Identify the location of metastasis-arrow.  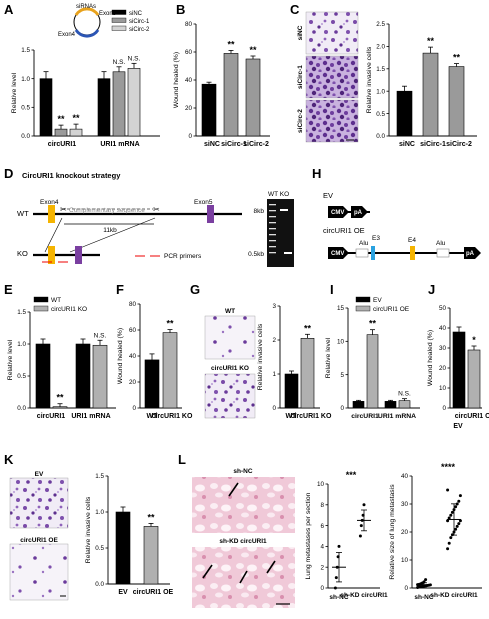
(207, 571).